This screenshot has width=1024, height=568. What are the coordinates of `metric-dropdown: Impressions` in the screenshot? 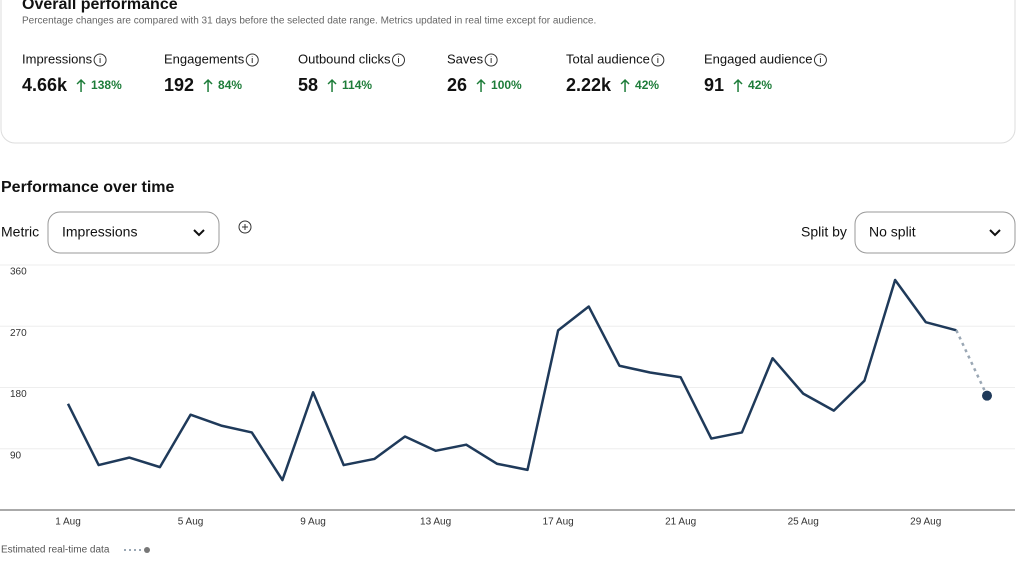 It's located at (133, 232).